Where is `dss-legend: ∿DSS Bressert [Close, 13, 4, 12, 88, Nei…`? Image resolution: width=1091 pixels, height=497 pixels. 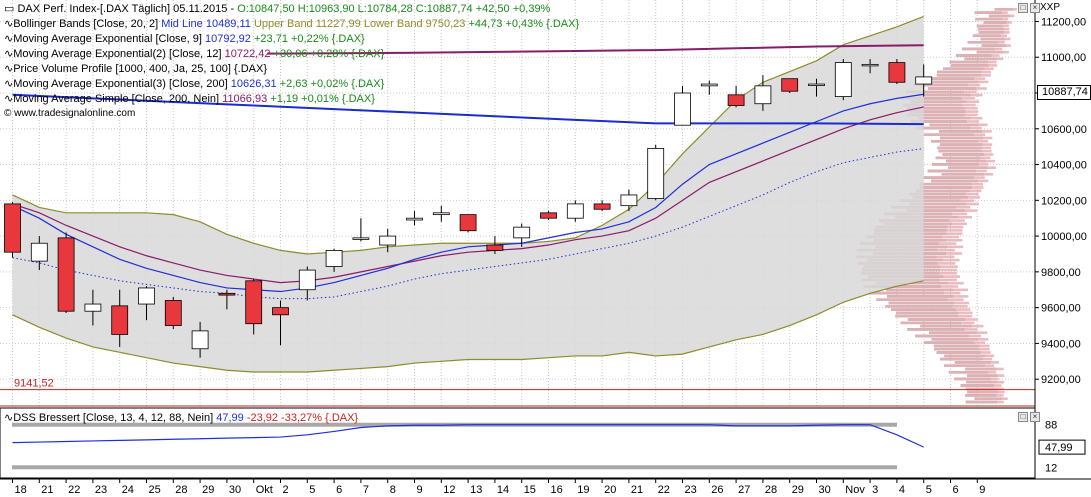
dss-legend: ∿DSS Bressert [Close, 13, 4, 12, 88, Nei… is located at coordinates (181, 418).